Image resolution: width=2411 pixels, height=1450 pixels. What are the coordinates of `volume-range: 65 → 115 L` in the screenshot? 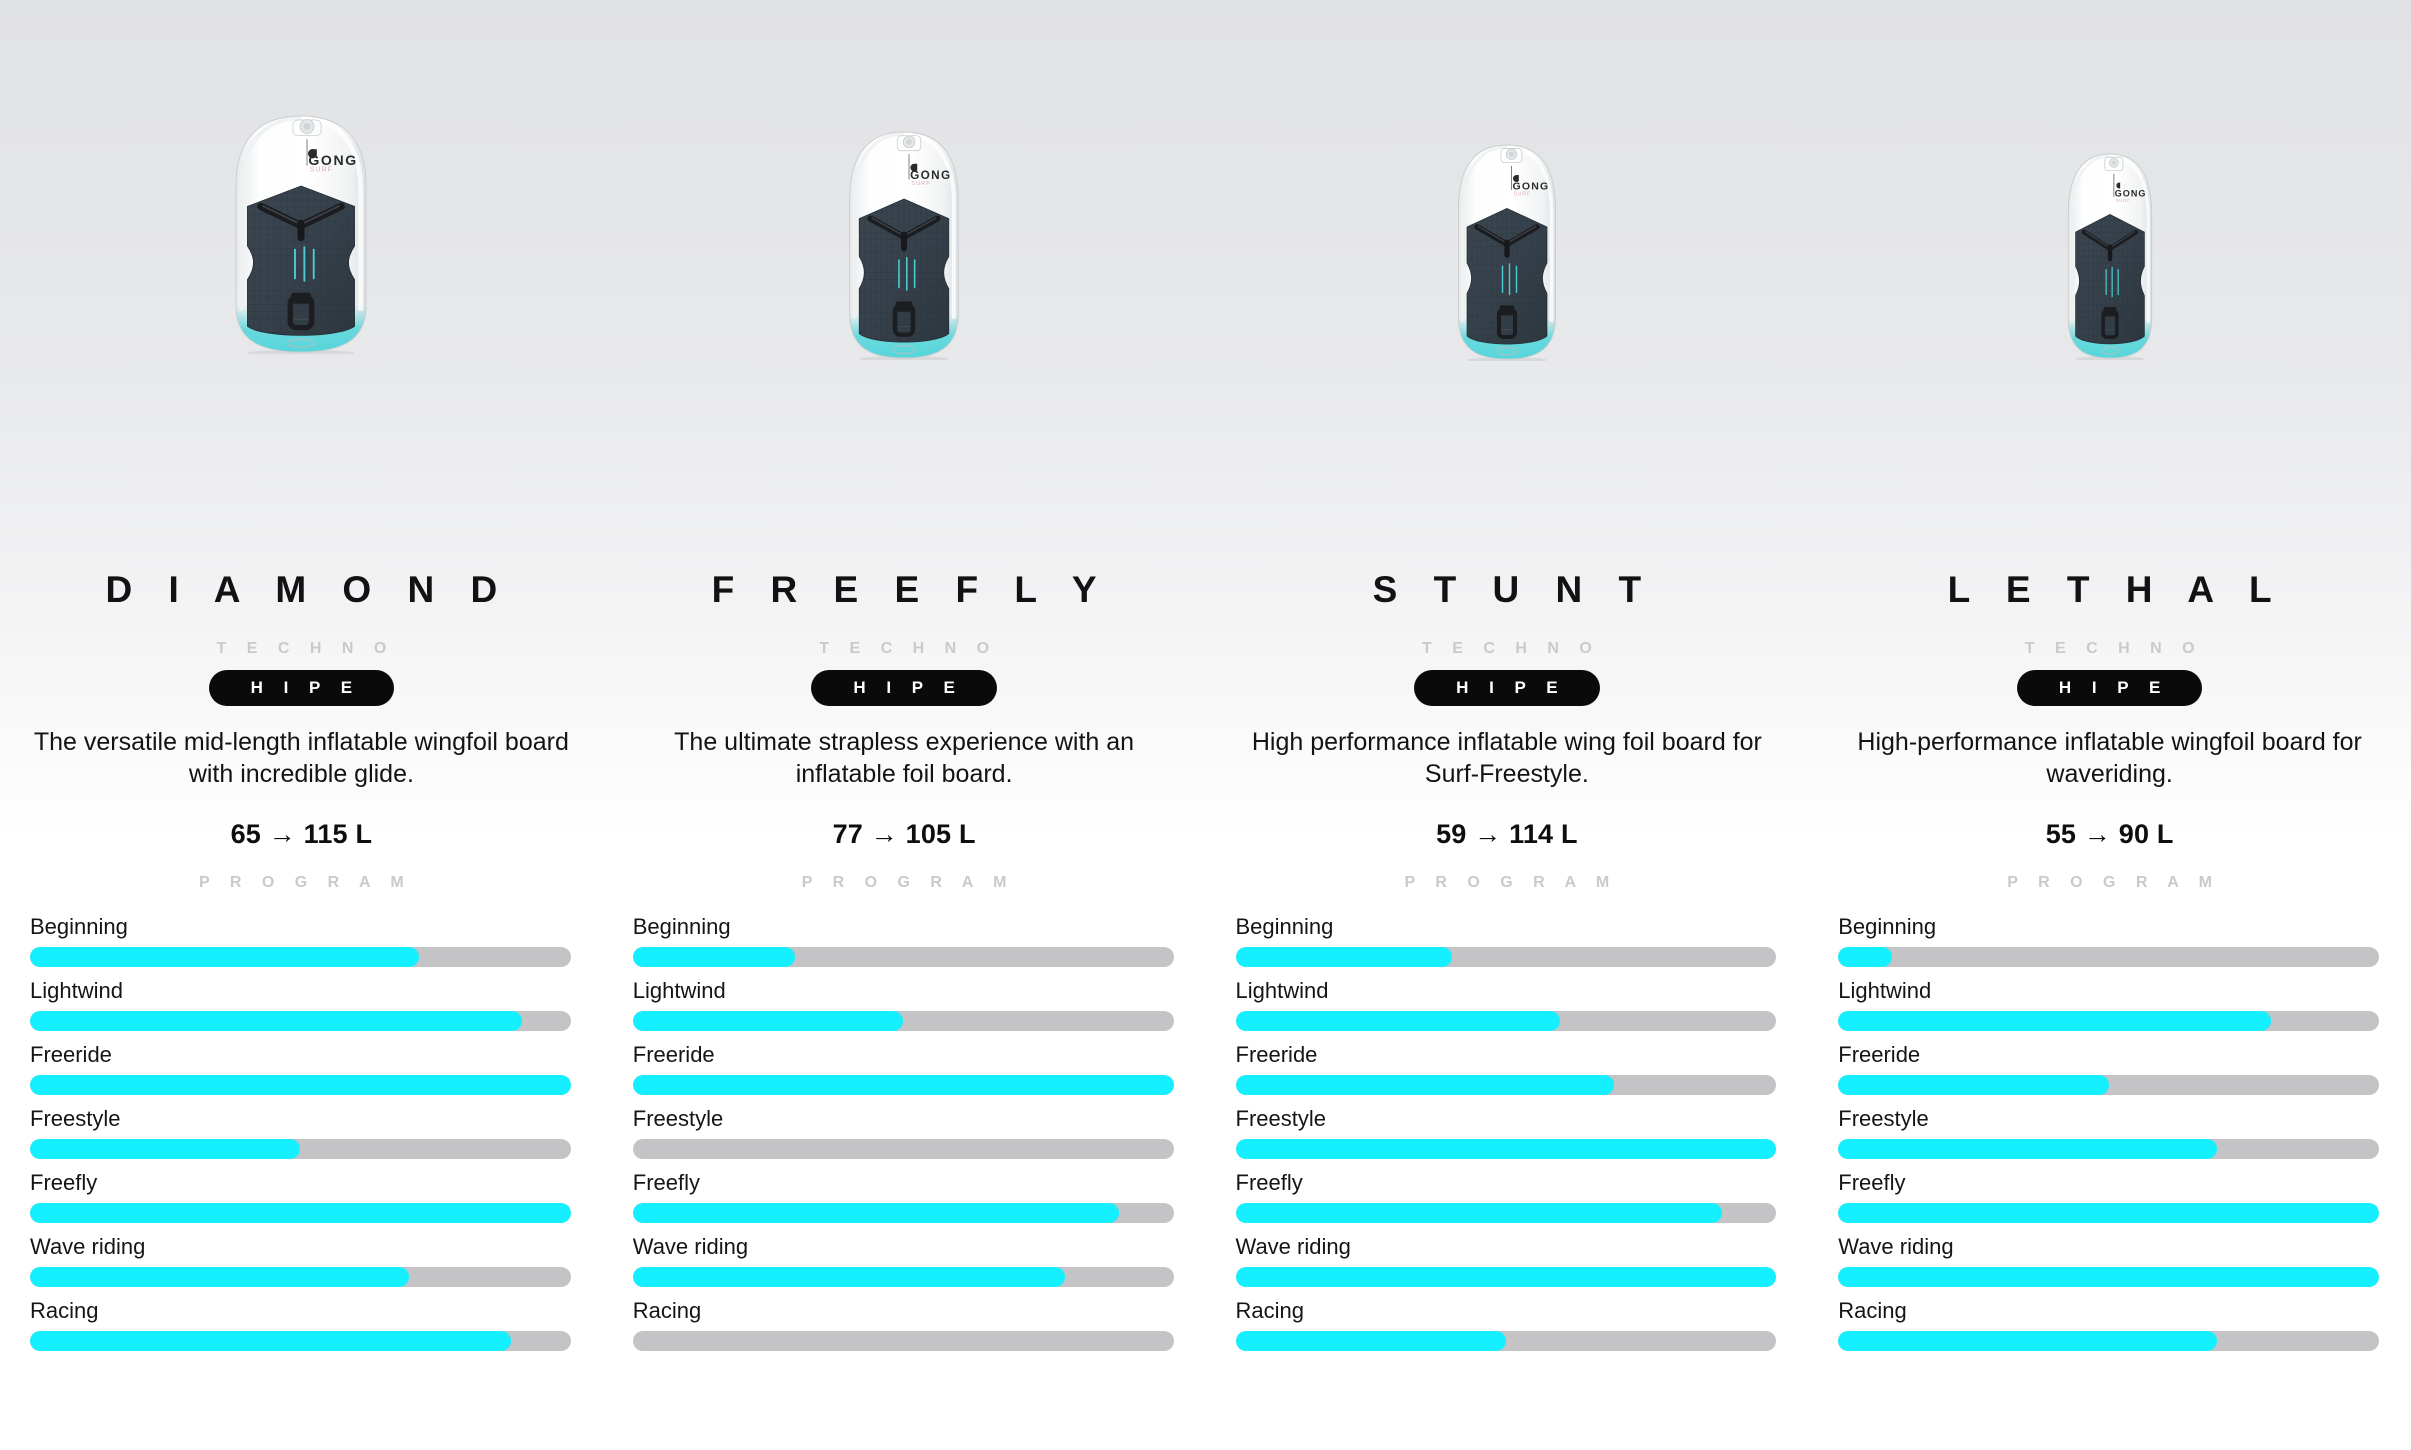 It's located at (301, 834).